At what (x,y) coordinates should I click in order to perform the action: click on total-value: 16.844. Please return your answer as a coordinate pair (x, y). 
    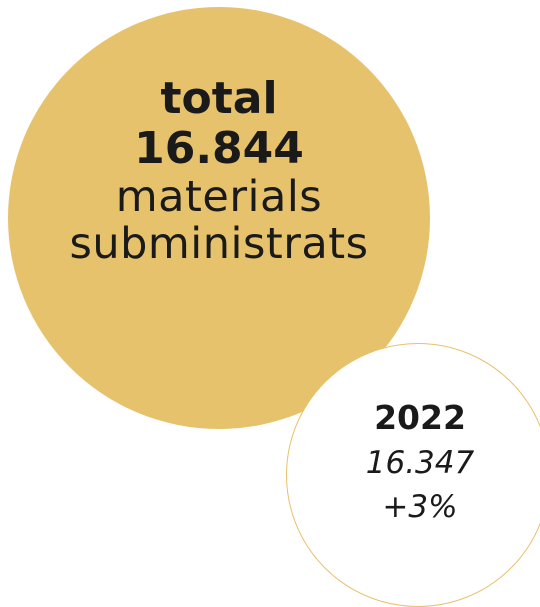
    Looking at the image, I should click on (219, 148).